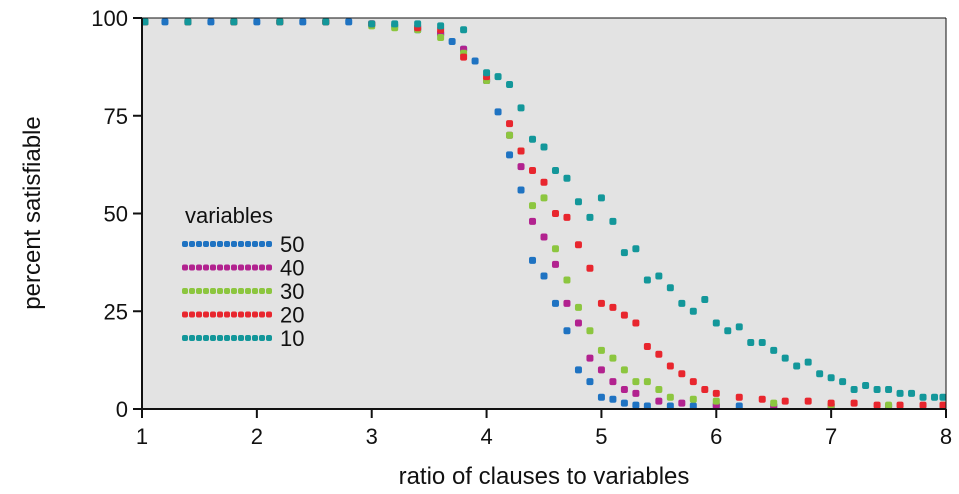 This screenshot has height=494, width=959. What do you see at coordinates (486, 436) in the screenshot?
I see `x-tick-label: 4` at bounding box center [486, 436].